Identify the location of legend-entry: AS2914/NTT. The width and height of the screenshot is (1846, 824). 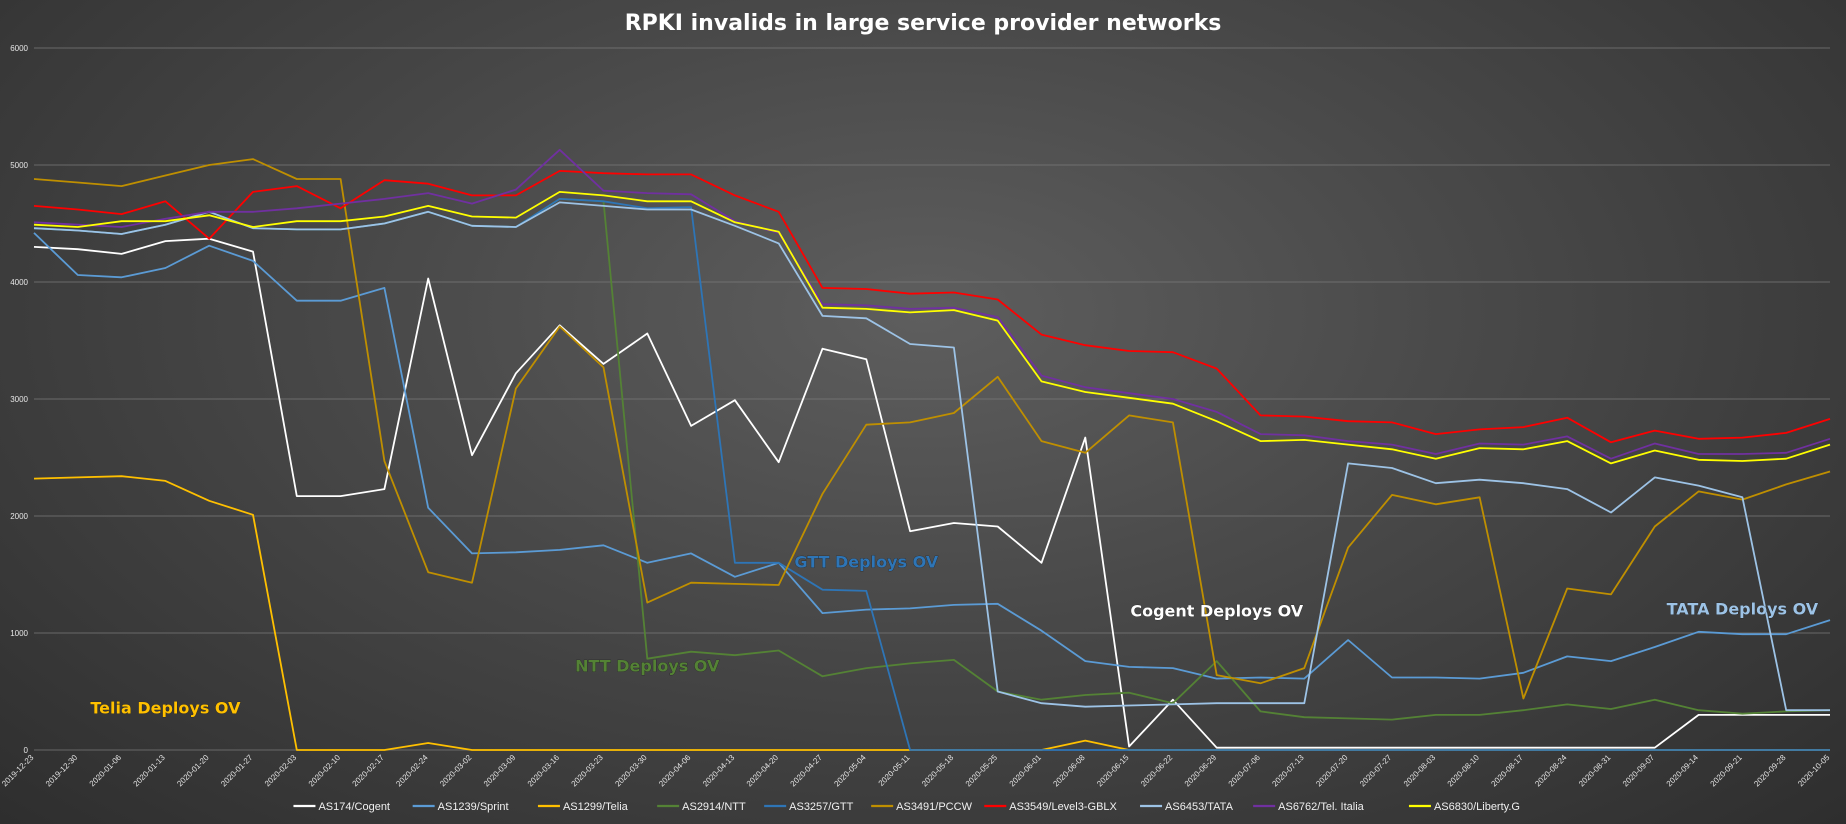
(701, 807).